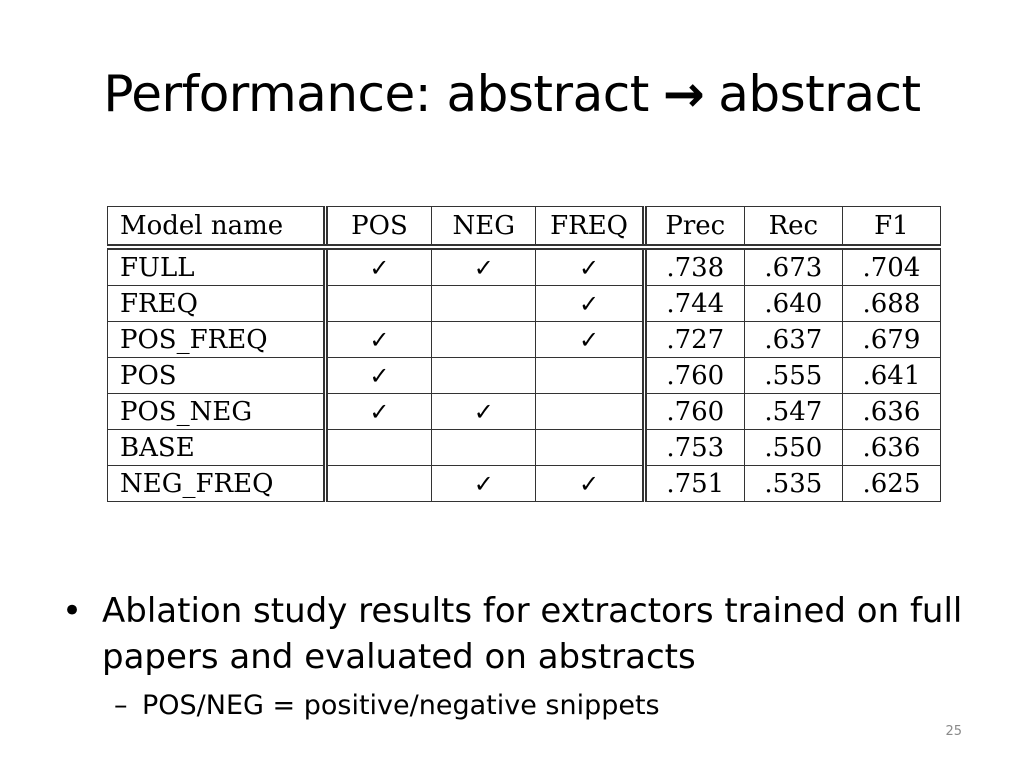 The image size is (1024, 768). Describe the element at coordinates (484, 228) in the screenshot. I see `header-neg: NEG` at that location.